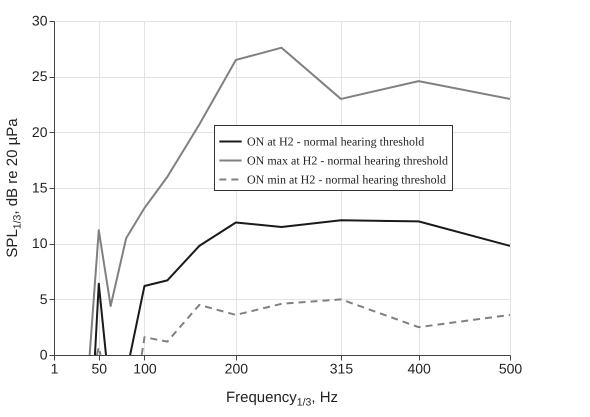  Describe the element at coordinates (40, 132) in the screenshot. I see `y-tick-label: 20` at that location.